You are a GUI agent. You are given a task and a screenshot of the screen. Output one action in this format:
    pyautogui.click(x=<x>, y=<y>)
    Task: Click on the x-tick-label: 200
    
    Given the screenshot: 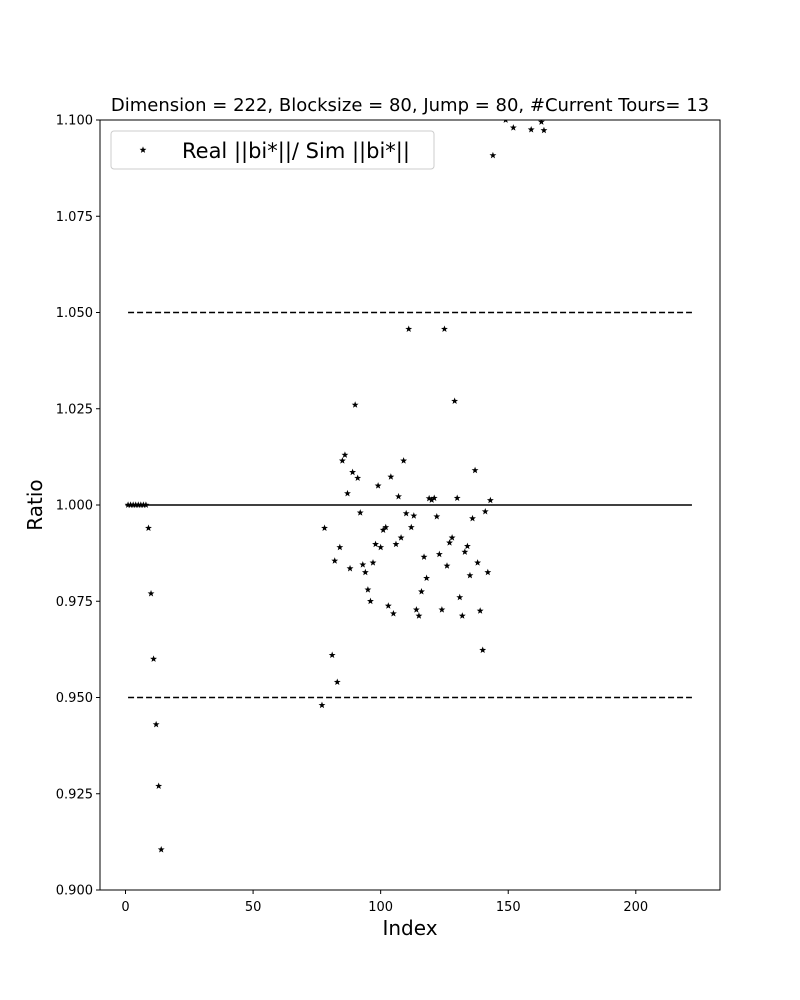 What is the action you would take?
    pyautogui.click(x=635, y=907)
    